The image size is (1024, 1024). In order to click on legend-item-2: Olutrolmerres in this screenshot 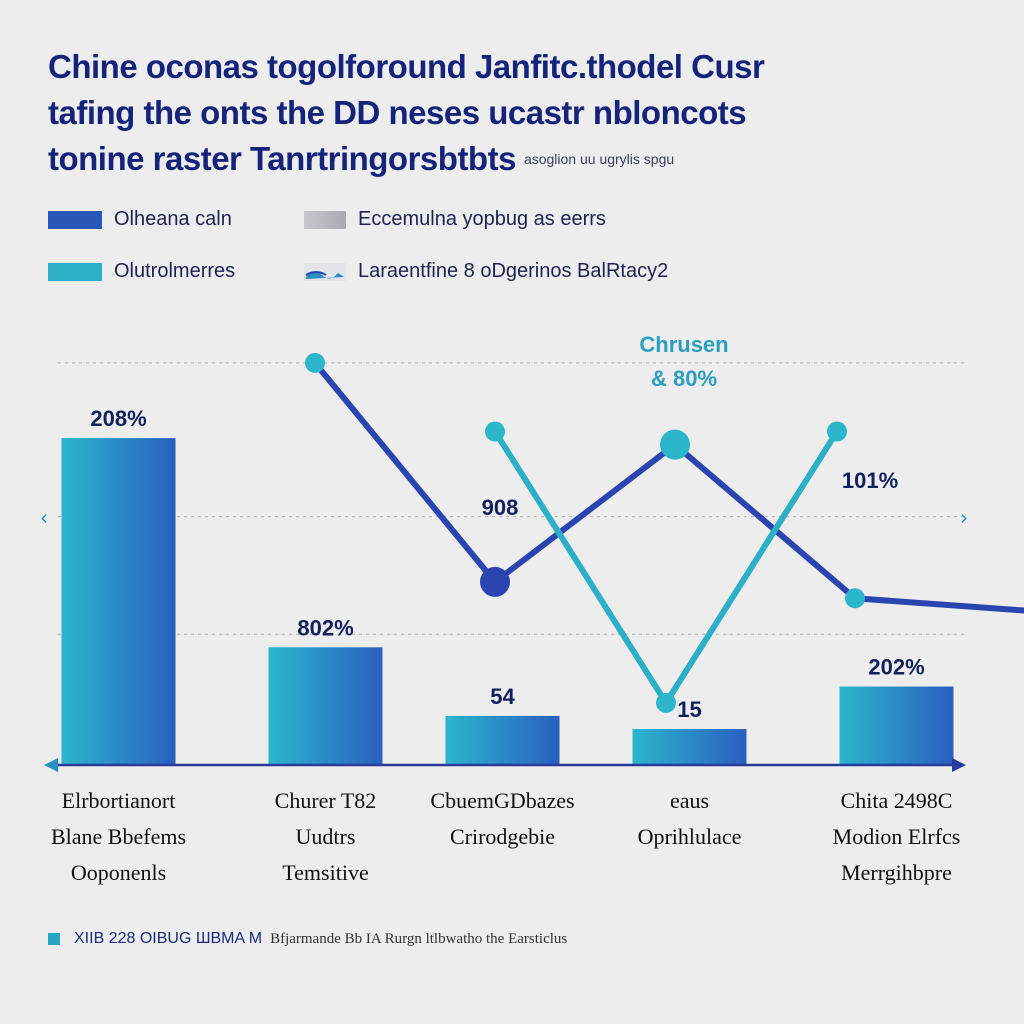, I will do `click(141, 271)`.